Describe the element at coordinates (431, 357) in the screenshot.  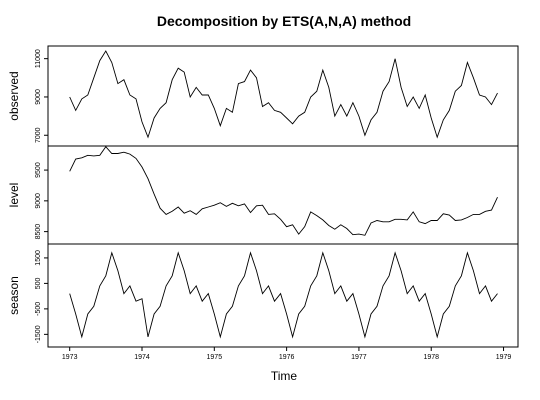
I see `x-tick-label: 1978` at that location.